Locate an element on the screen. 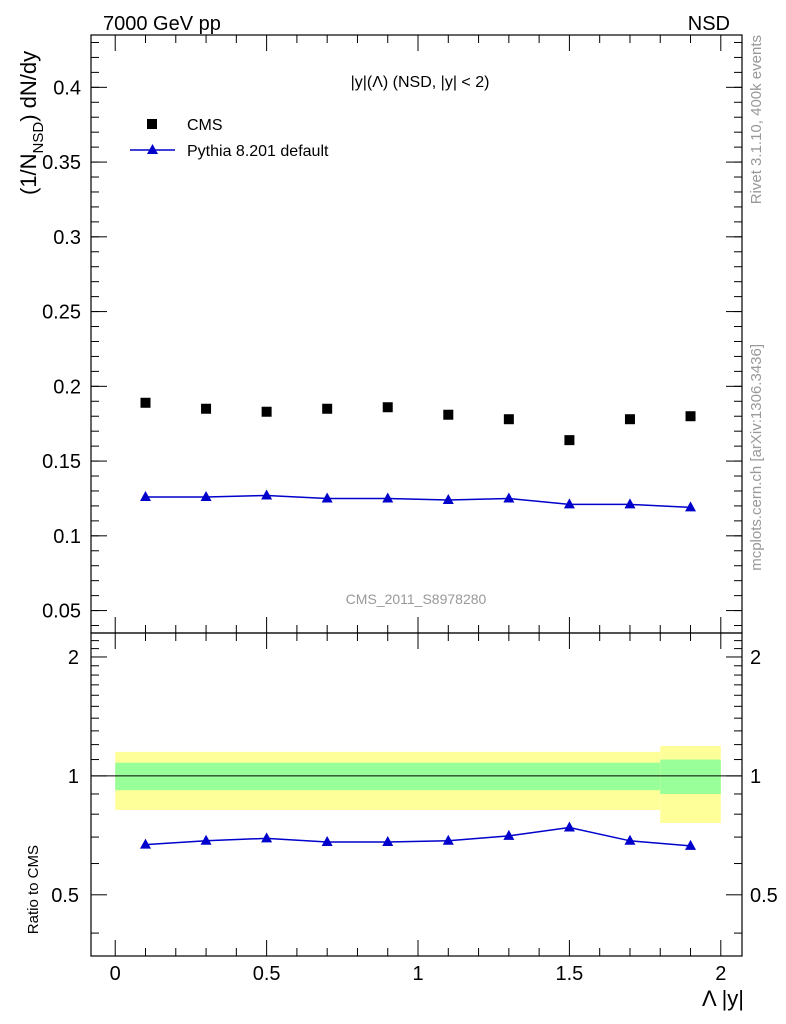  legend-label-cms: CMS is located at coordinates (205, 125).